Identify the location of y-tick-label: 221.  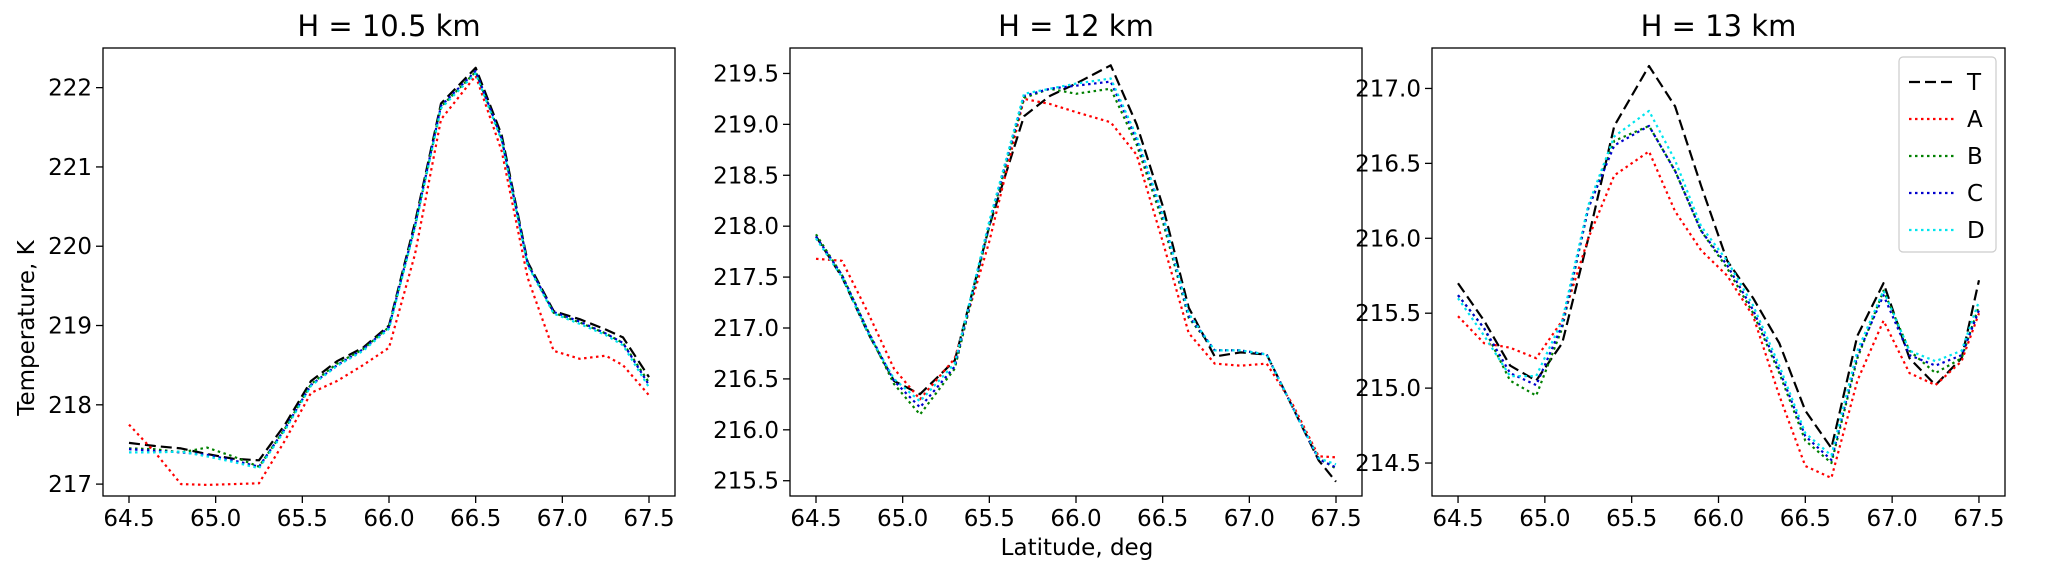
(70, 168).